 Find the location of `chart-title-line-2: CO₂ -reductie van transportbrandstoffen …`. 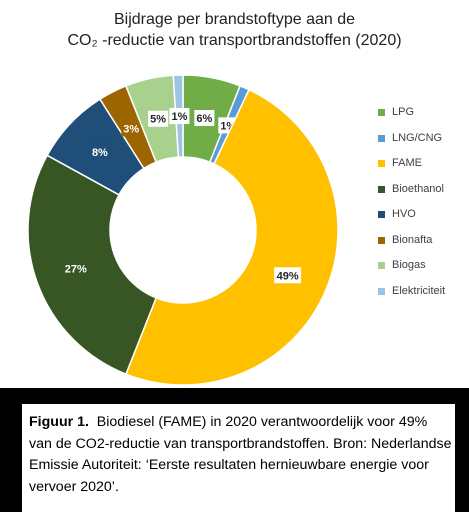

chart-title-line-2: CO₂ -reductie van transportbrandstoffen … is located at coordinates (234, 40).